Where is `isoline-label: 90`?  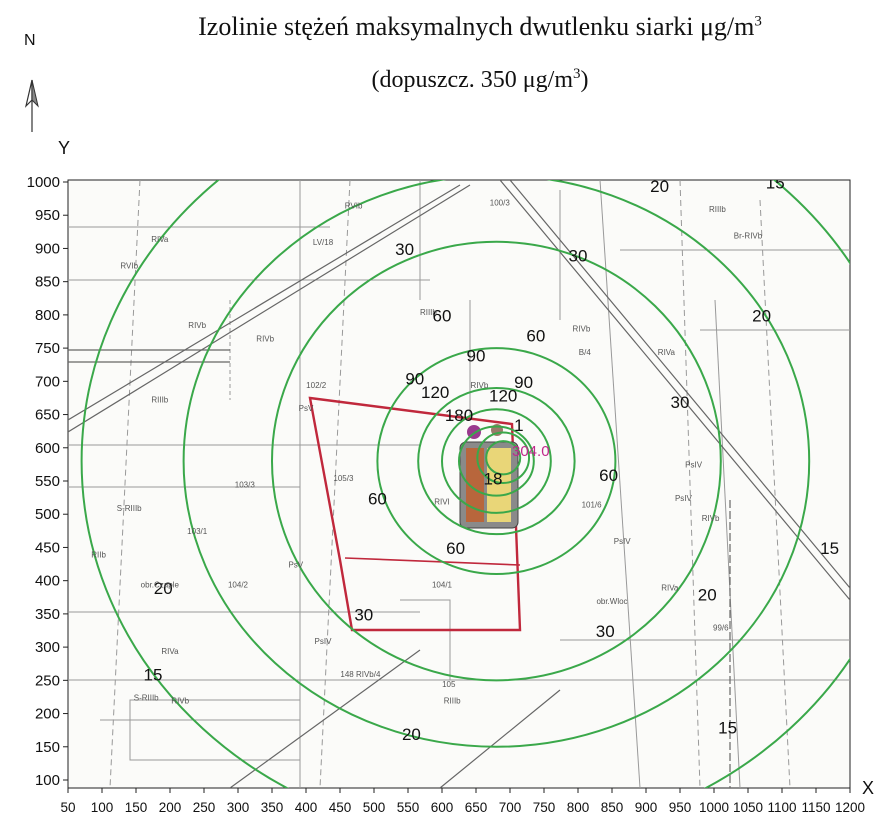
isoline-label: 90 is located at coordinates (476, 355).